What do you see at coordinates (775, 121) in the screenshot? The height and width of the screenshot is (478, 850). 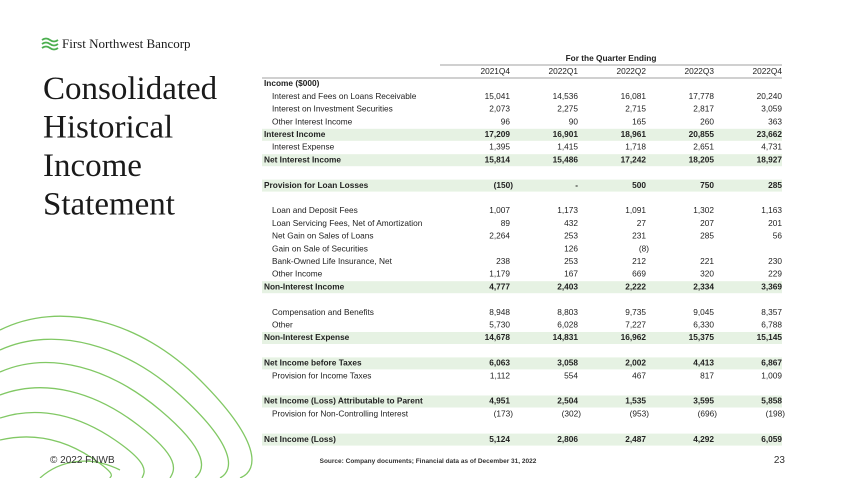 I see `cell: 363` at bounding box center [775, 121].